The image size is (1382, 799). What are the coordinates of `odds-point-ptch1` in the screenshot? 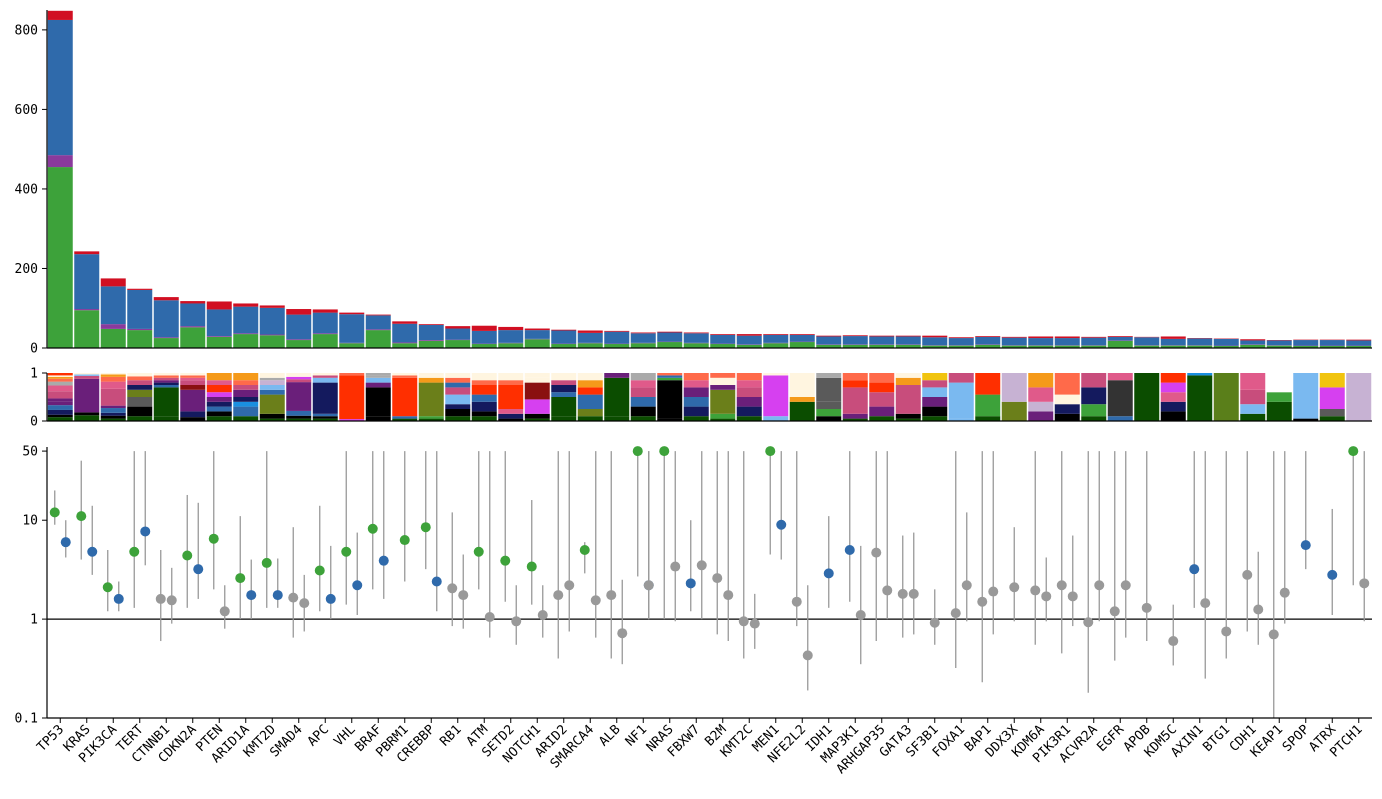 It's located at (1364, 583).